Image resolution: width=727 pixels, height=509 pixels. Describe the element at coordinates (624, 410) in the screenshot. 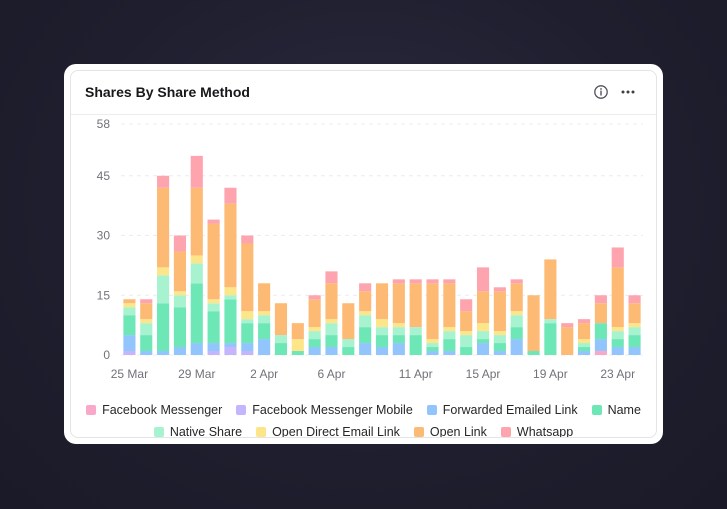

I see `legend-label: Name` at that location.